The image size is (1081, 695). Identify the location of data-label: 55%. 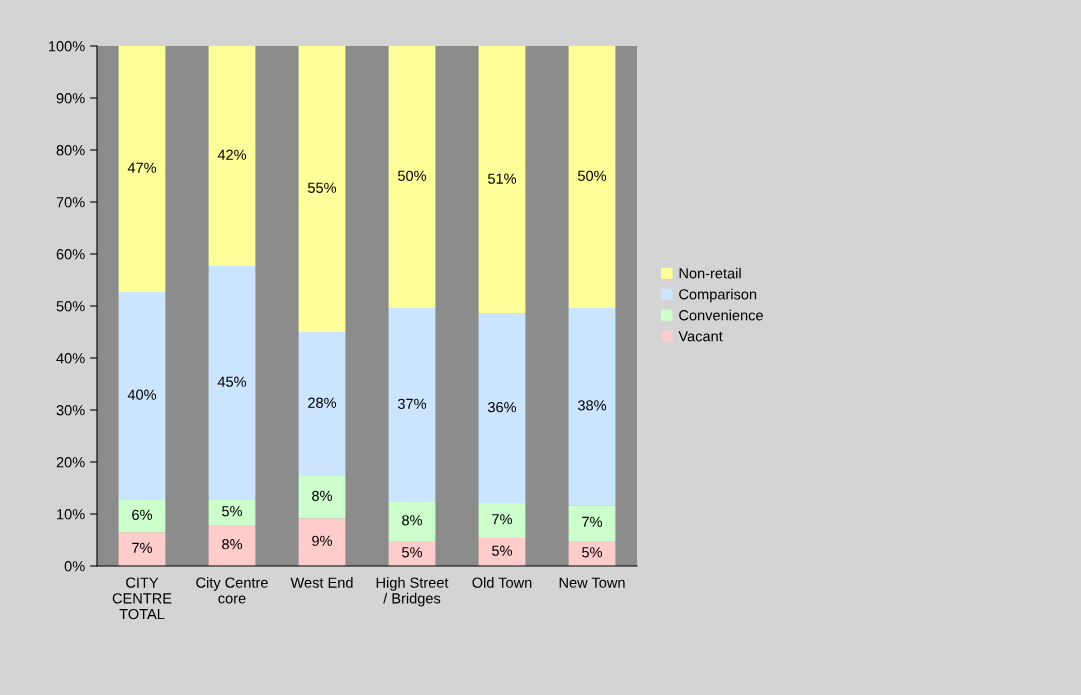
(322, 187).